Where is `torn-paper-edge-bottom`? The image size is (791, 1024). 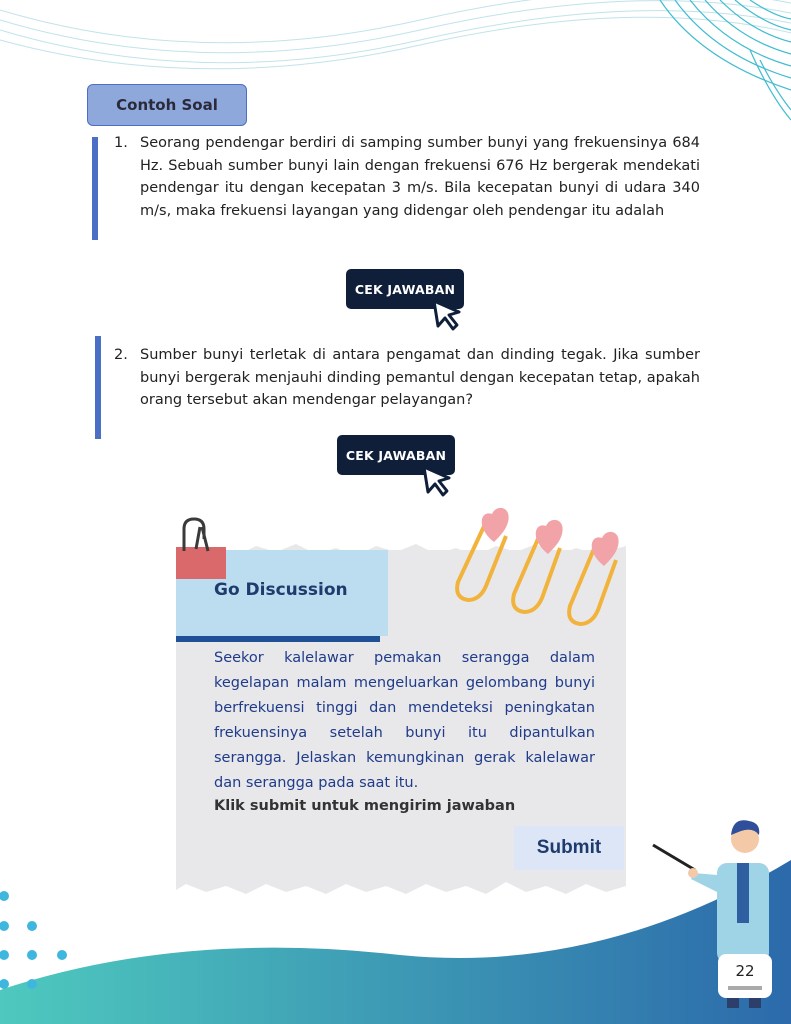
torn-paper-edge-bottom is located at coordinates (401, 883).